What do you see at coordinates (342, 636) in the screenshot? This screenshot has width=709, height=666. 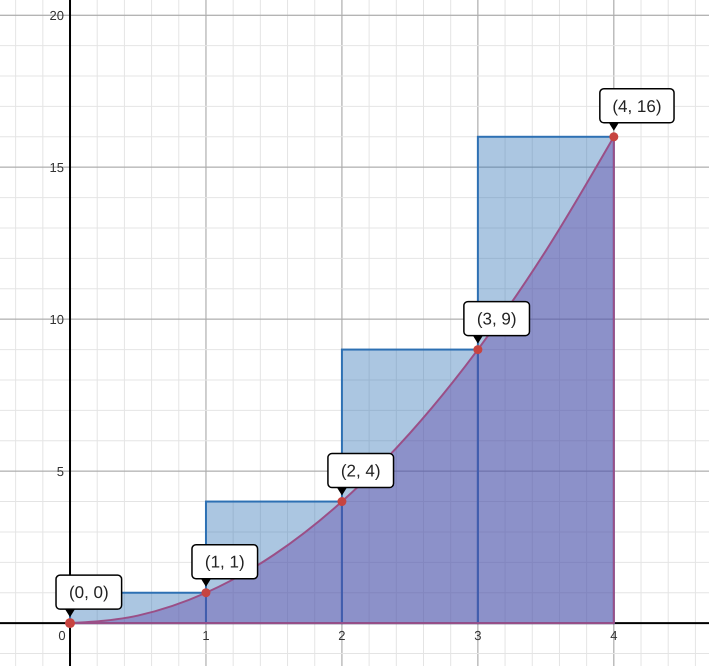 I see `x-tick-label: 2` at bounding box center [342, 636].